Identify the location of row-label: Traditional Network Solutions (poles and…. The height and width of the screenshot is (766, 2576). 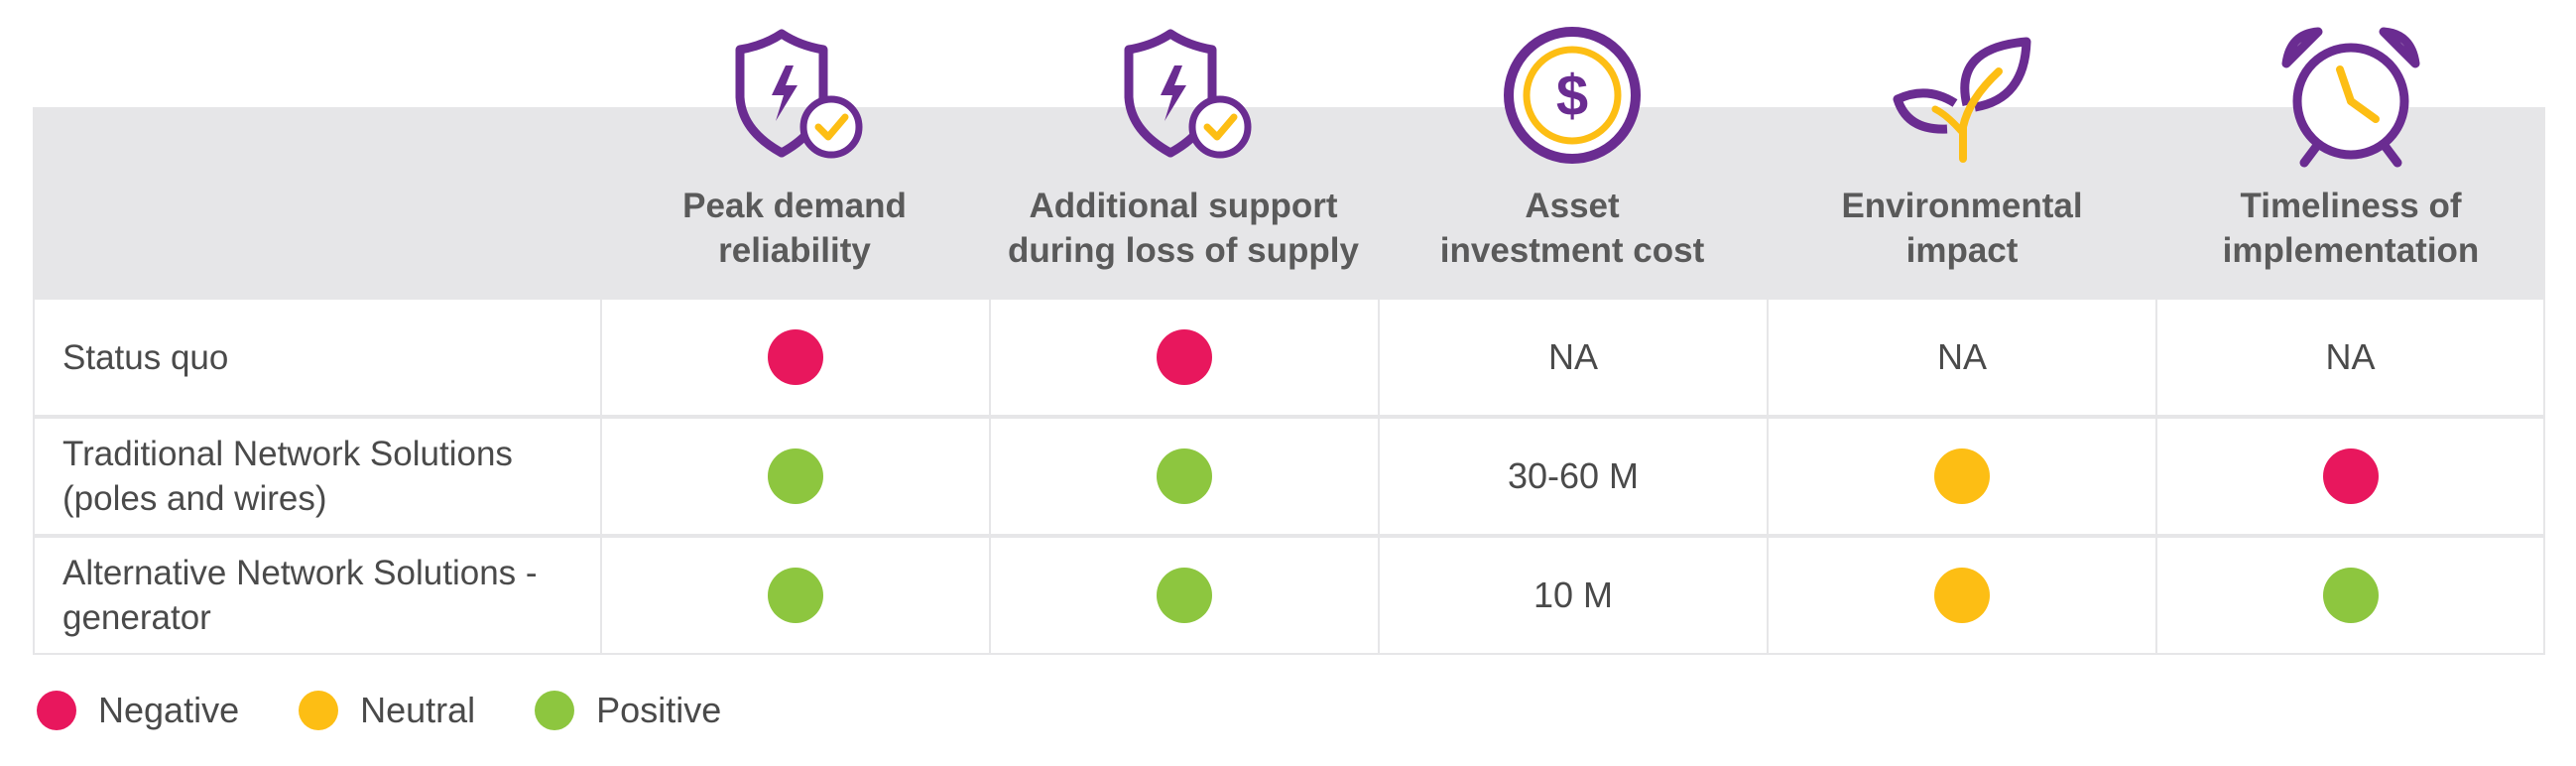
(317, 476).